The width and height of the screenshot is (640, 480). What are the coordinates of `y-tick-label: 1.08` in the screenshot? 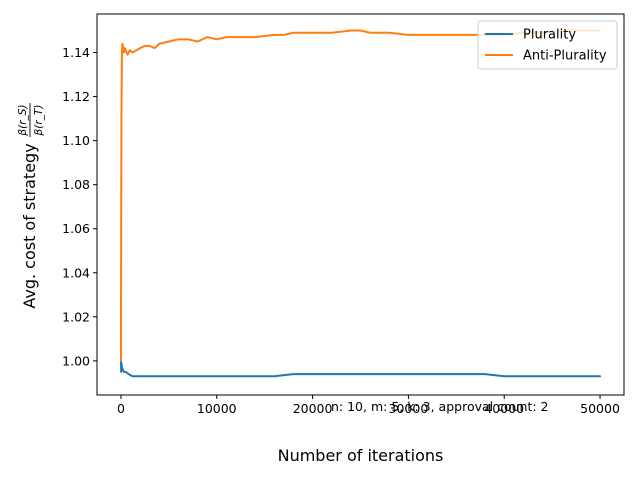 It's located at (76, 184).